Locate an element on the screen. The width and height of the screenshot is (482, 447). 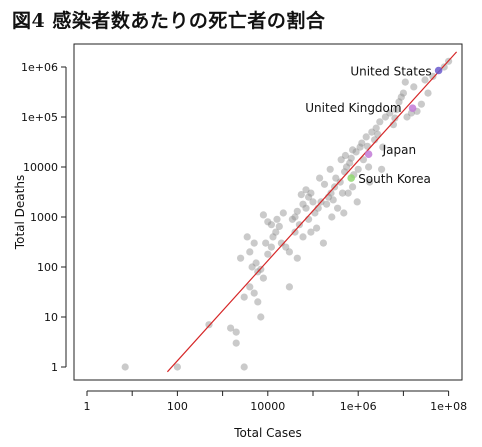
highlight-point-south-korea is located at coordinates (351, 178).